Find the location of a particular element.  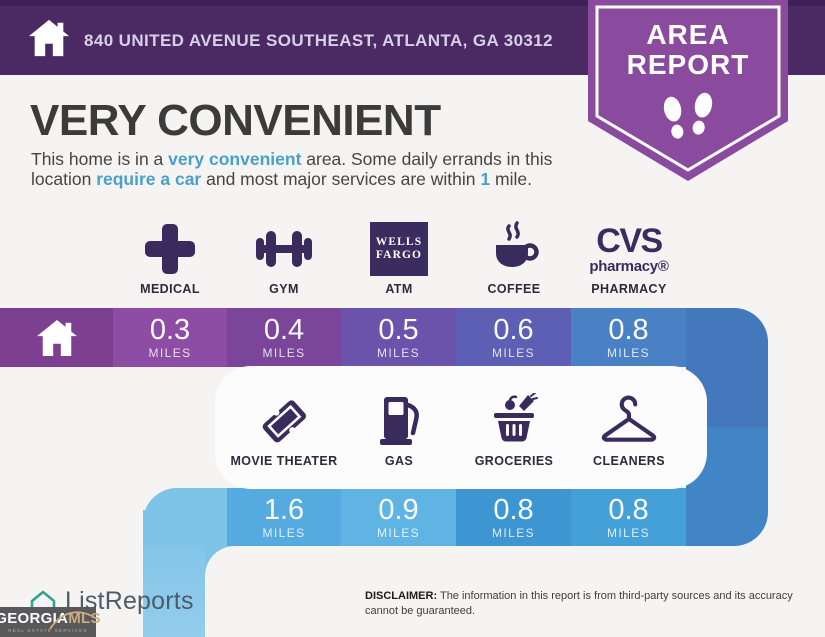

place-atm: WELLS FARGO ATM is located at coordinates (399, 257).